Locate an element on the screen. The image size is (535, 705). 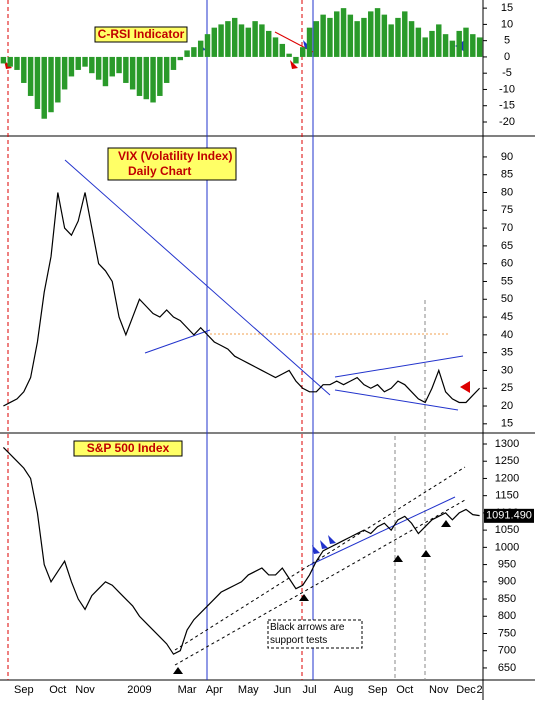
x-tick-label: Oct is located at coordinates (404, 690).